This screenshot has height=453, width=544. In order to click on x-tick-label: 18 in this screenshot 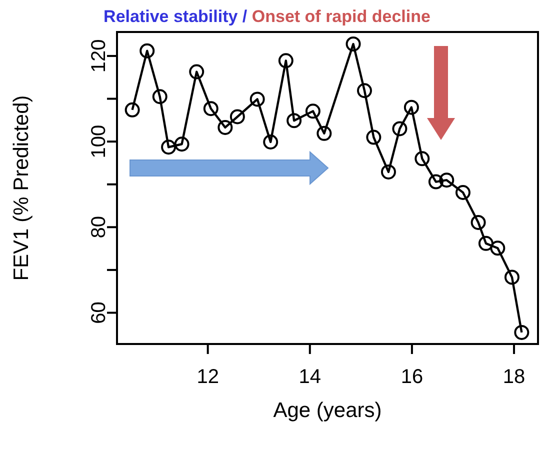, I will do `click(514, 377)`.